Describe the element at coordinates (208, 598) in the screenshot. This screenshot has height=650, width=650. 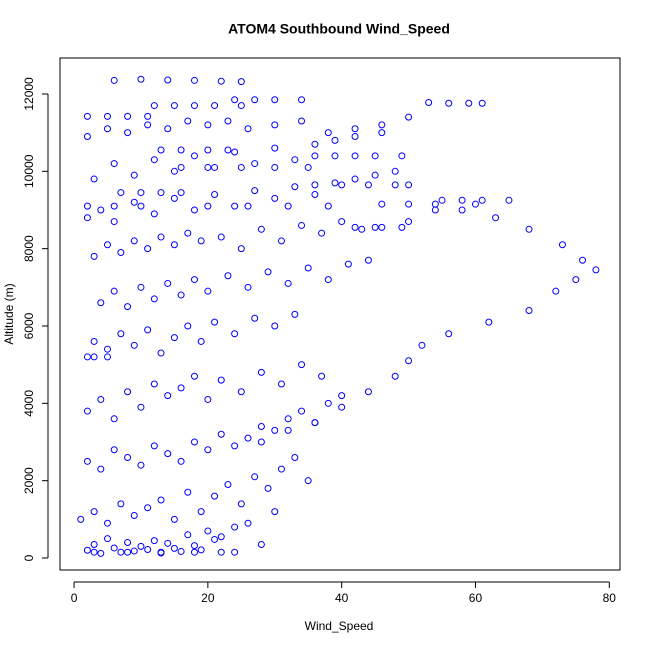
I see `x-tick-label: 20` at that location.